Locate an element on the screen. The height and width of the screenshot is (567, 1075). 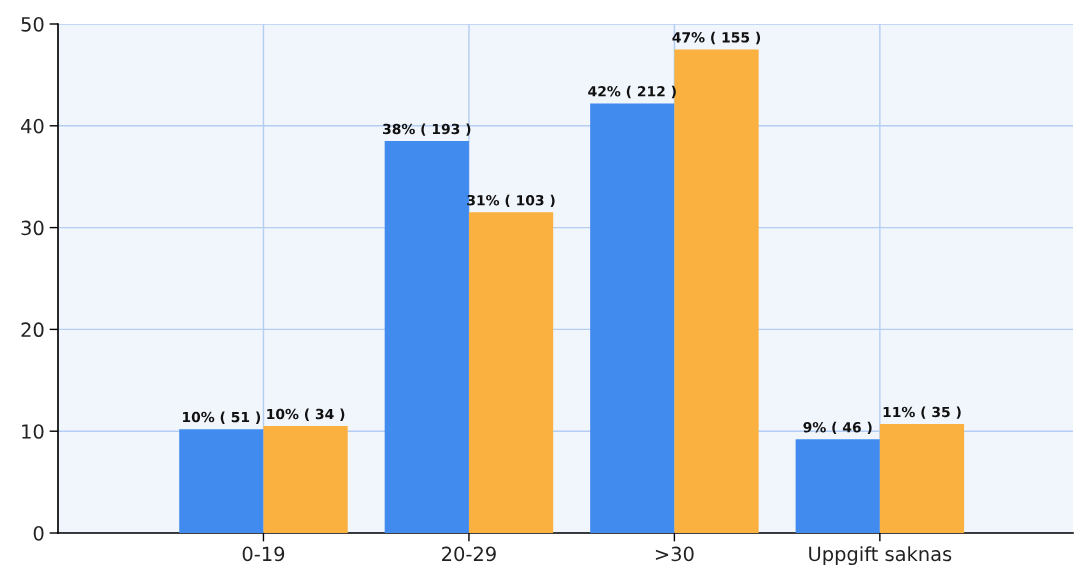
y-tick-label: 50 is located at coordinates (32, 24).